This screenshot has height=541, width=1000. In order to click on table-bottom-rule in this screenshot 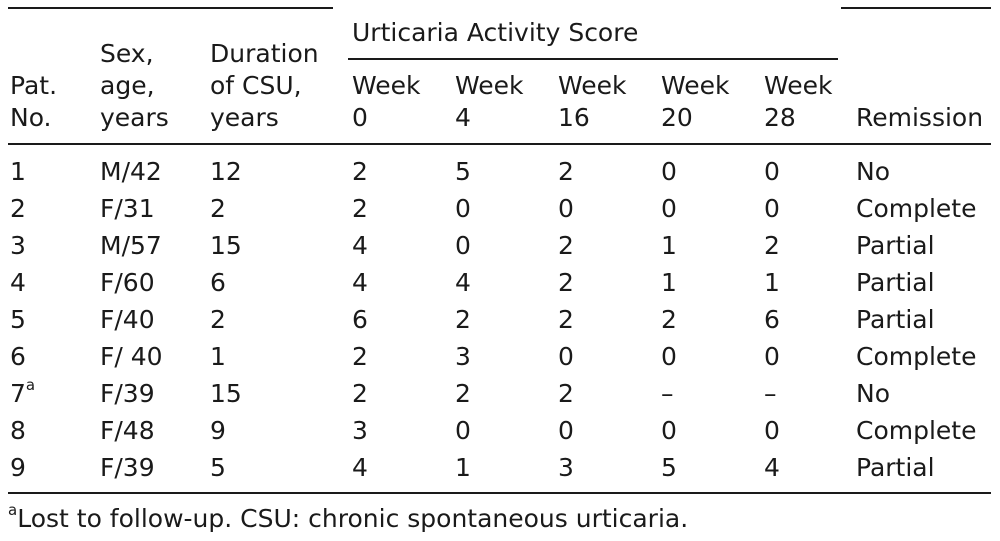, I will do `click(499, 493)`.